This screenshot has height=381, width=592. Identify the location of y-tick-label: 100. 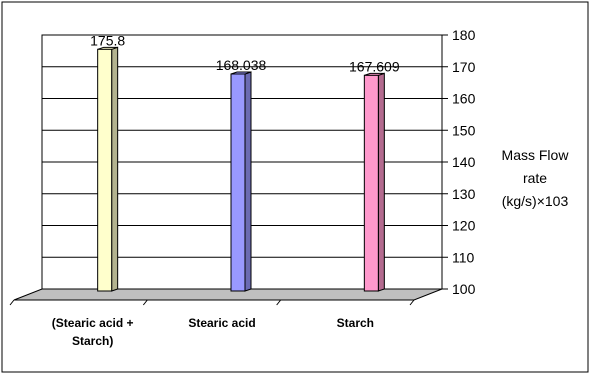
(464, 289).